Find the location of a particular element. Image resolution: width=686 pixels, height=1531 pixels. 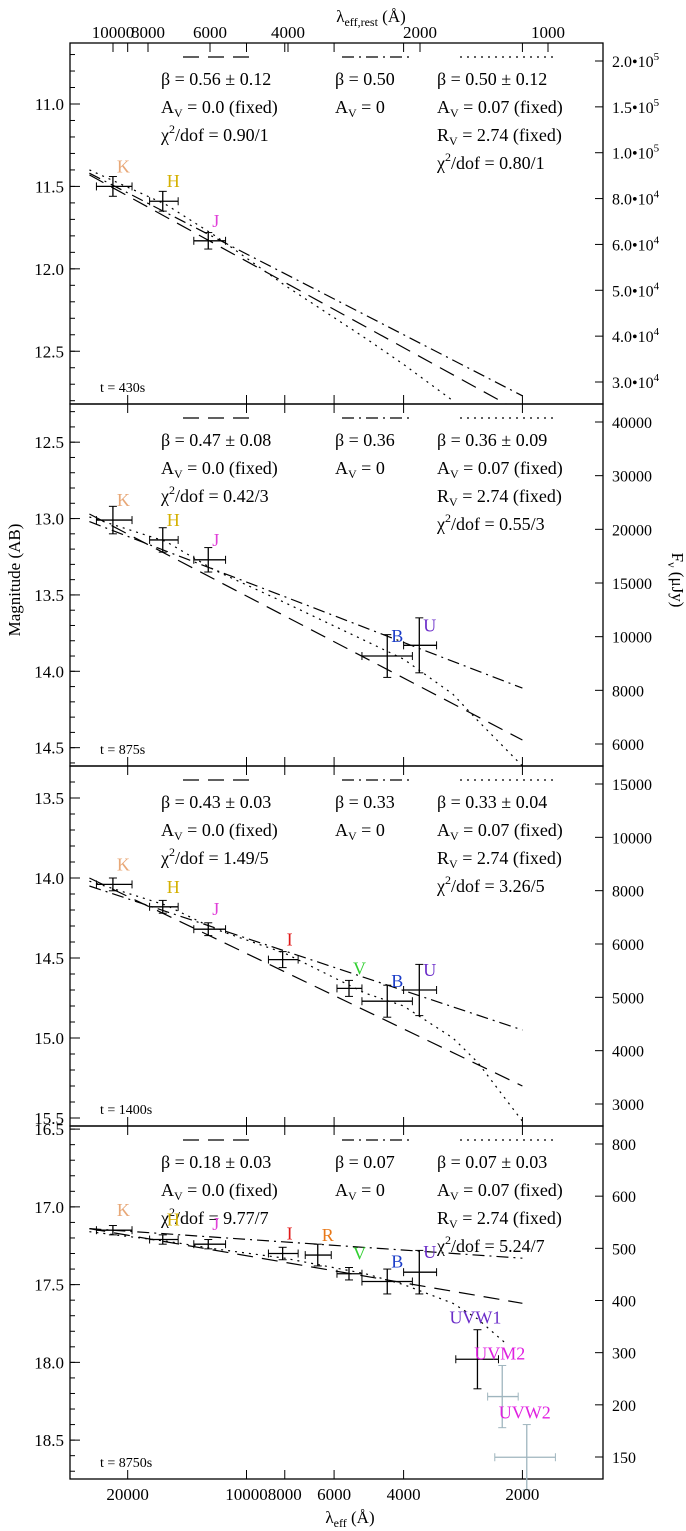

data-point-B: B is located at coordinates (387, 1273).